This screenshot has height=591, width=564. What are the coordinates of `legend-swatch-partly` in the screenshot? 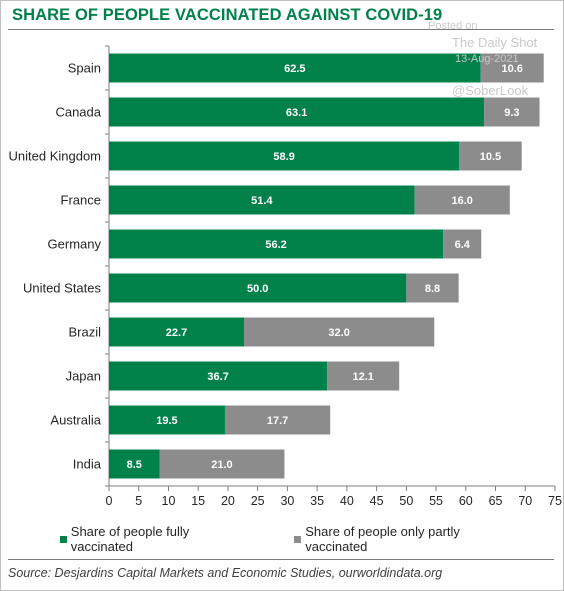 It's located at (298, 539).